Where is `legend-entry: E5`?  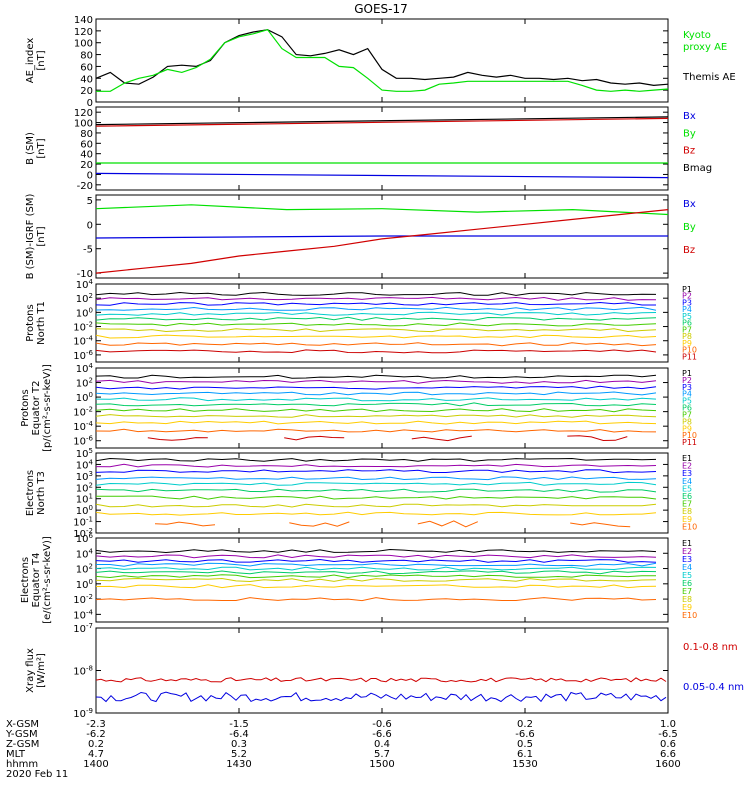 legend-entry: E5 is located at coordinates (687, 488).